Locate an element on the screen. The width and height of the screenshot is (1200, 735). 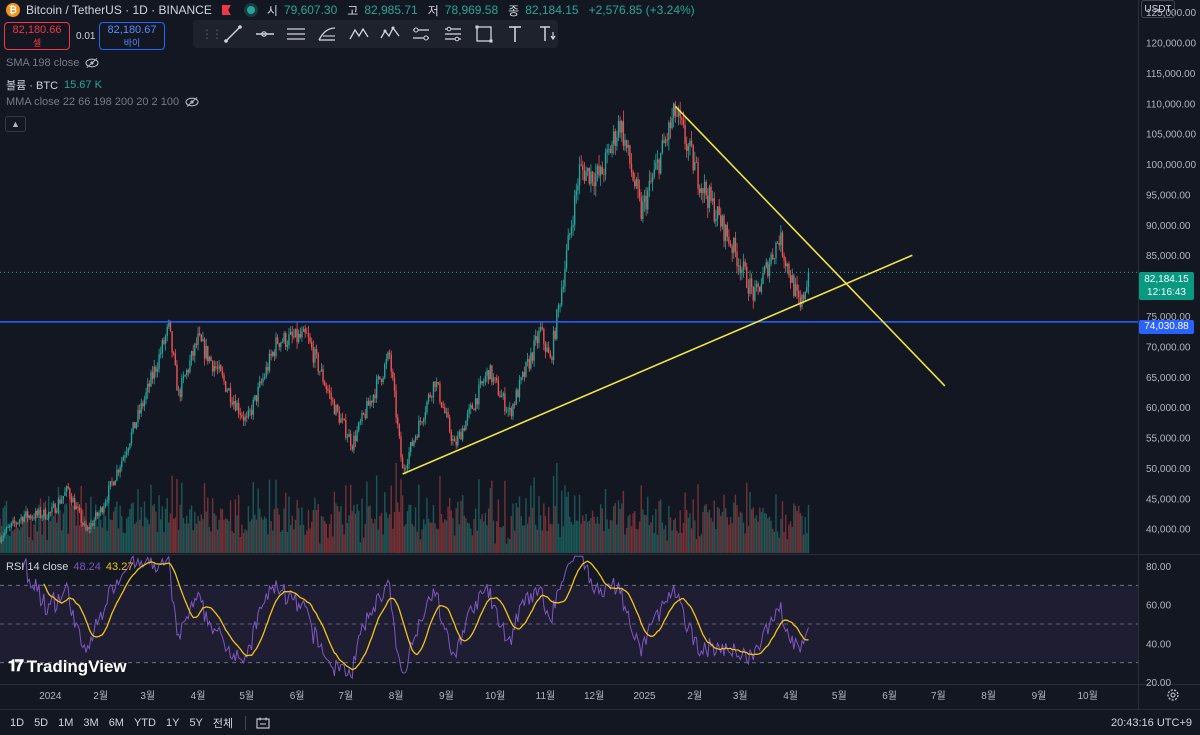
tradingview-logo: 𝟏𝟕 TradingView is located at coordinates (67, 667).